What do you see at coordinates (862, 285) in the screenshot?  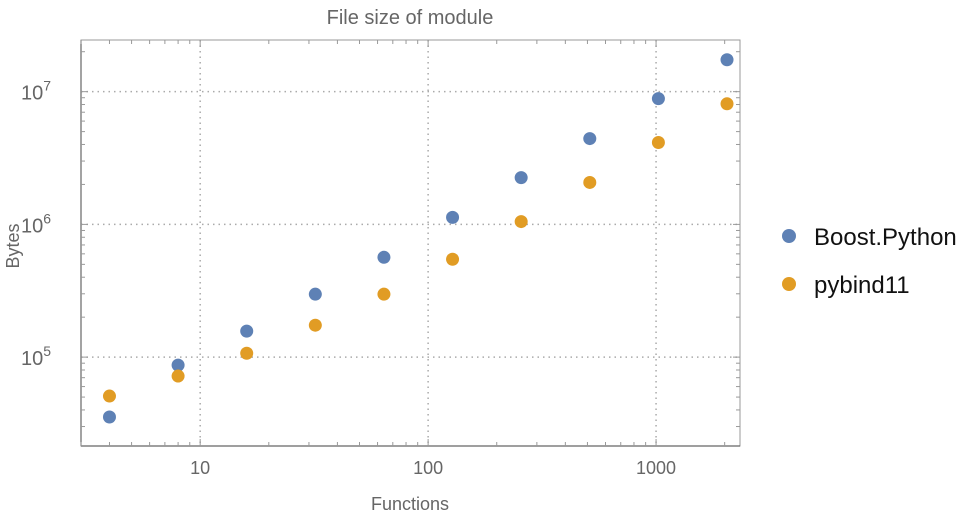 I see `legend-label: pybind11` at bounding box center [862, 285].